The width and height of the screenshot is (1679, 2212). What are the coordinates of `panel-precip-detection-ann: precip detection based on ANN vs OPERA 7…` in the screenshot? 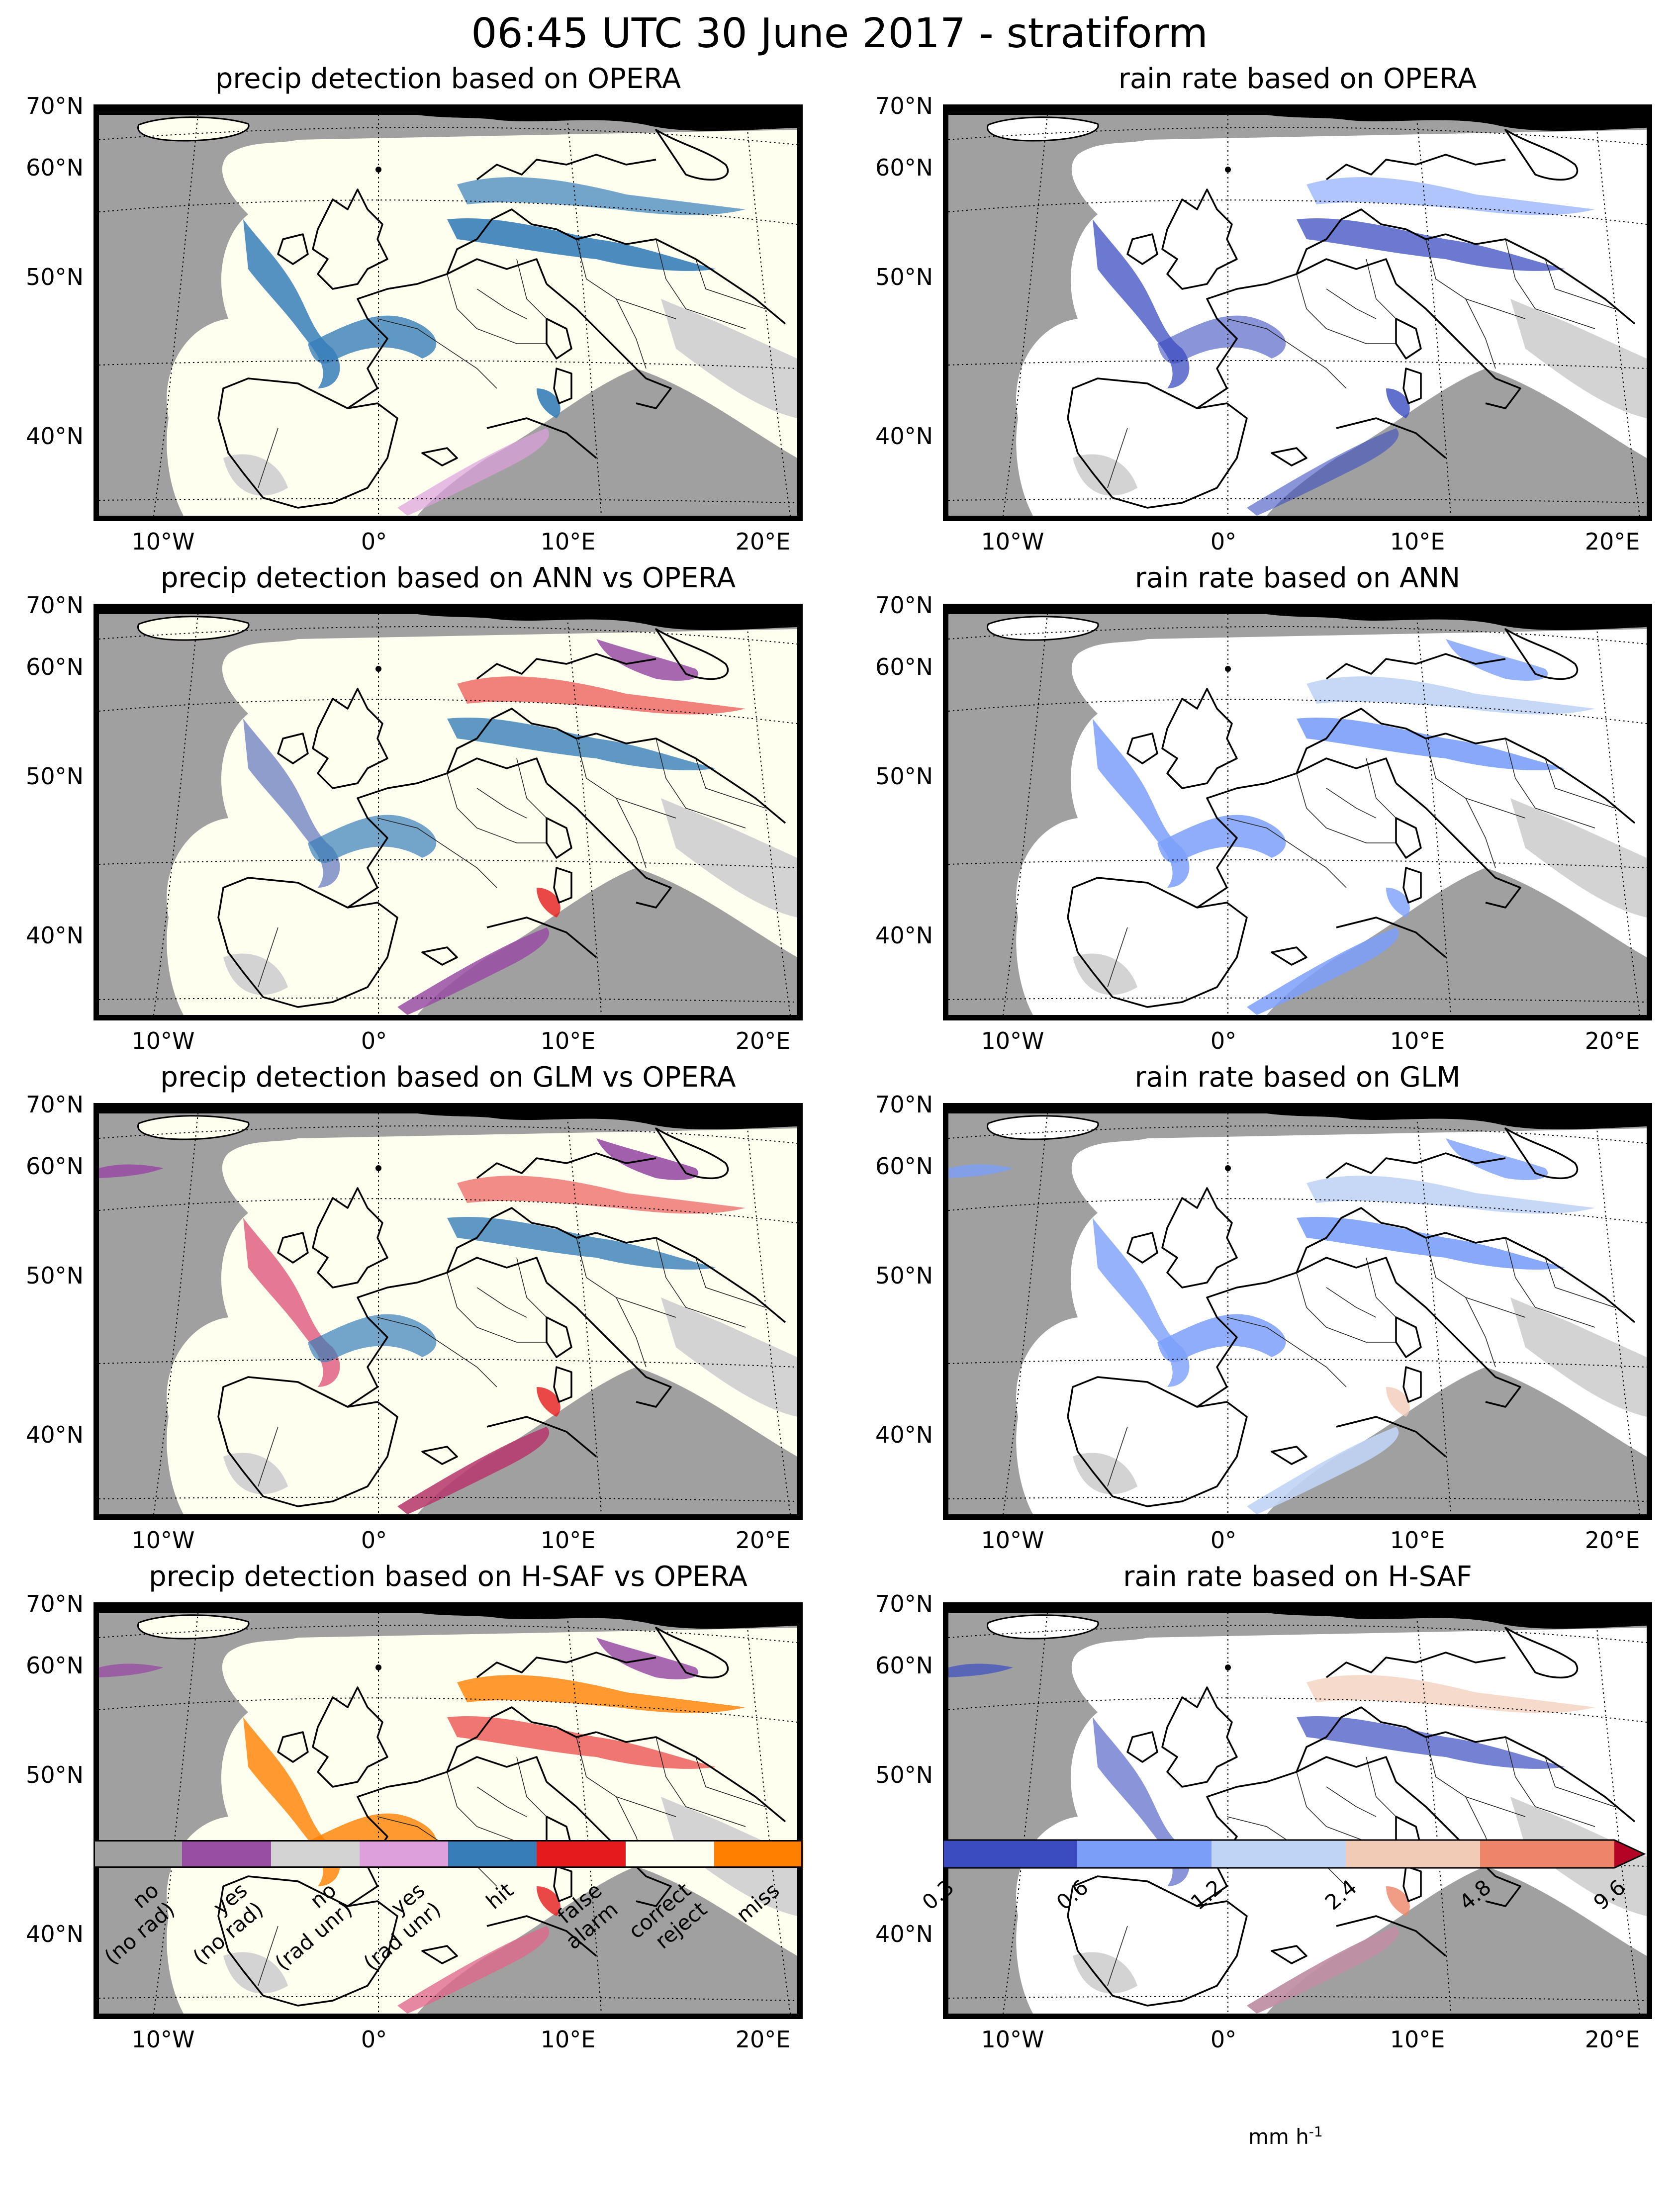 It's located at (414, 808).